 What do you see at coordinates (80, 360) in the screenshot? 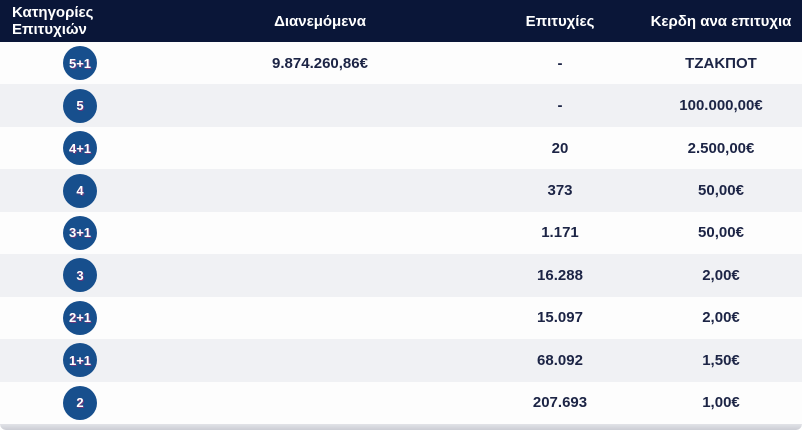
I see `category-badge: 1+1` at bounding box center [80, 360].